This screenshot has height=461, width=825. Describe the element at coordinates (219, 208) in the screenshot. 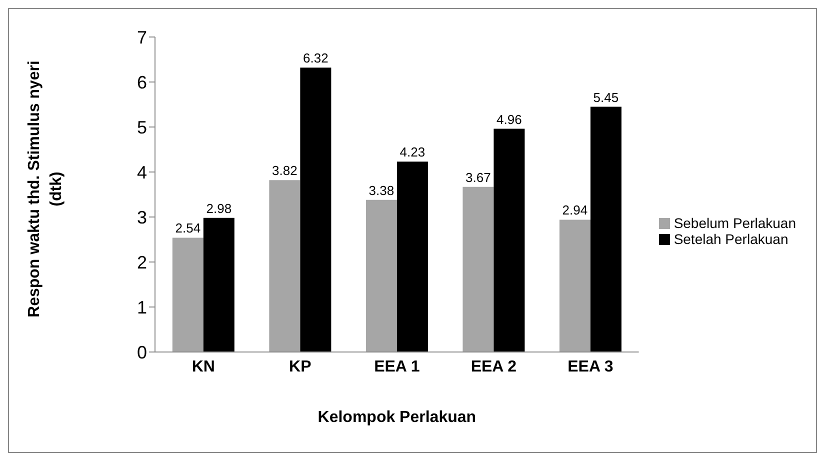

I see `data-label: 2.98` at that location.